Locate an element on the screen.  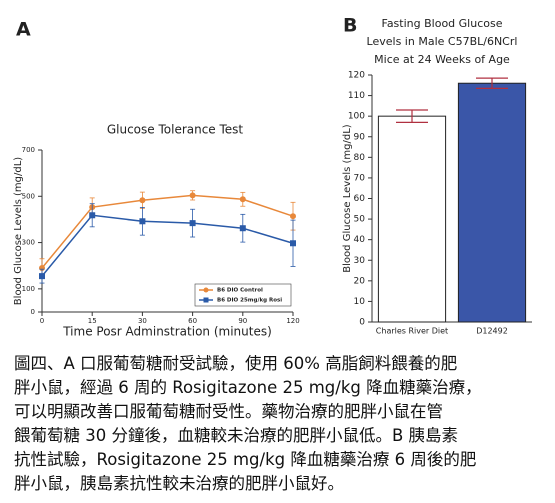
y-tick-label: 700 is located at coordinates (28, 150).